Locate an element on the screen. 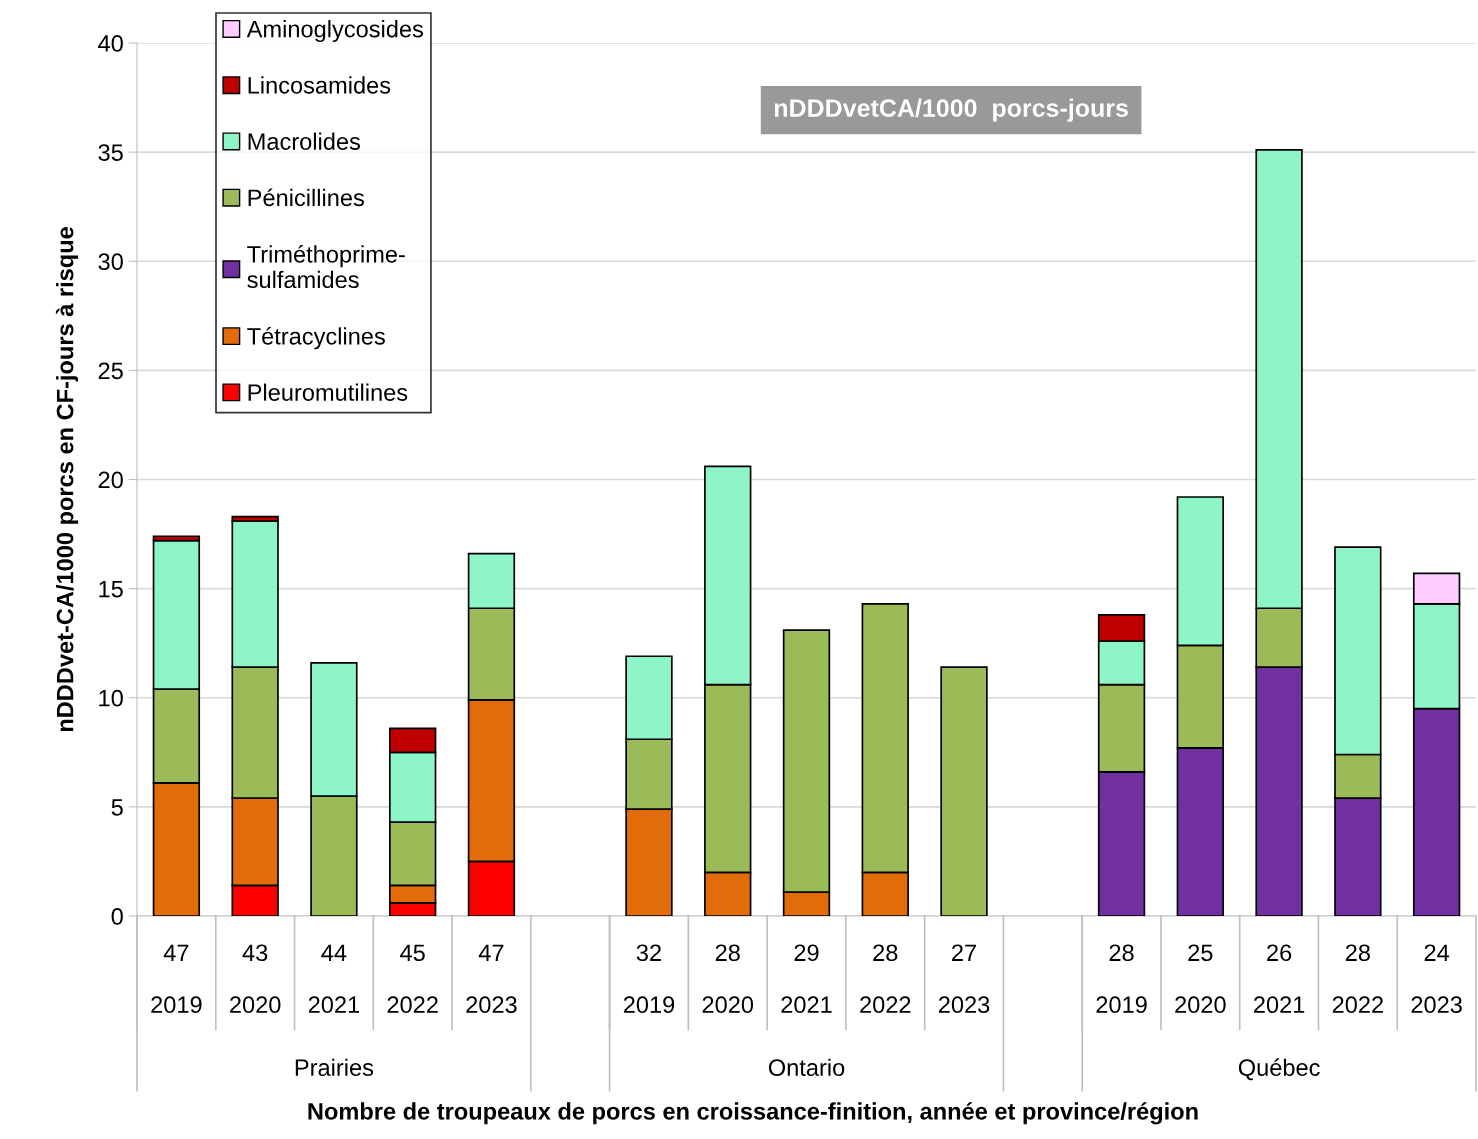 This screenshot has height=1139, width=1478. y-tick-label: 10 is located at coordinates (111, 698).